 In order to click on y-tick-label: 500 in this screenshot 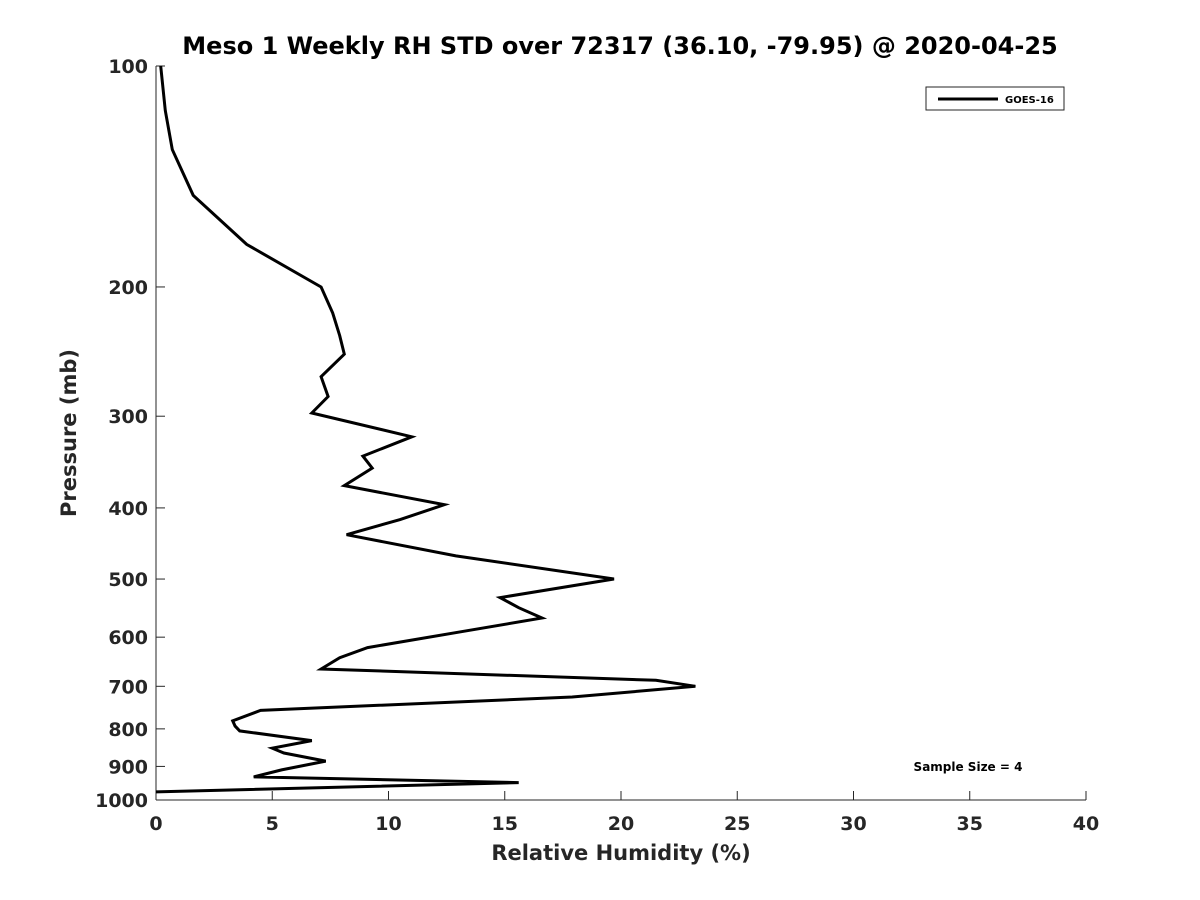, I will do `click(128, 580)`.